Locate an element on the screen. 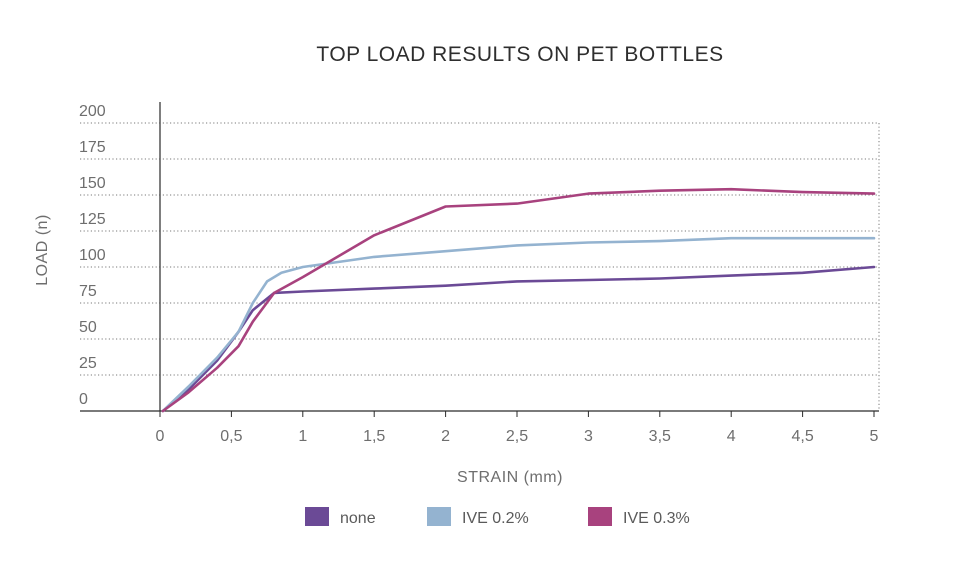  y-tick-label: 75 is located at coordinates (88, 291).